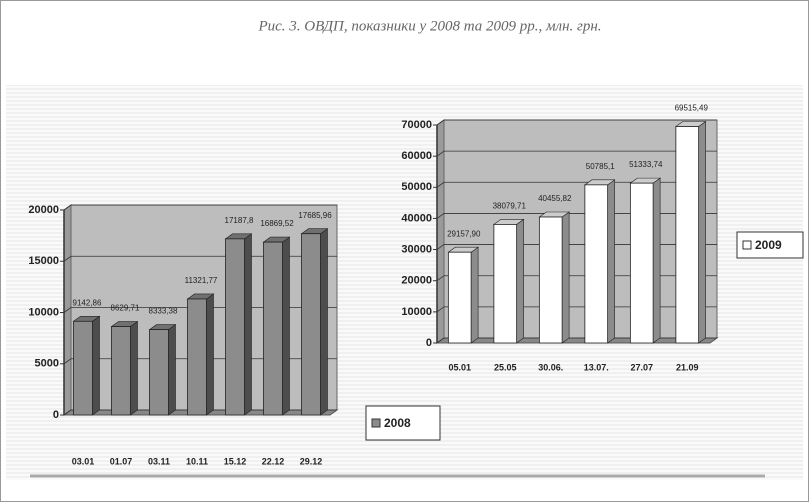 The height and width of the screenshot is (502, 809). I want to click on x-tick-label: 01.07, so click(121, 461).